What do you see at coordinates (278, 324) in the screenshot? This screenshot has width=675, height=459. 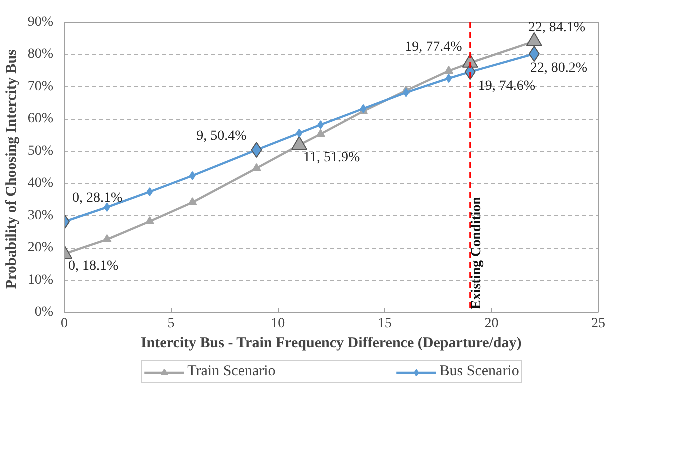 I see `x-tick-label: 10` at bounding box center [278, 324].